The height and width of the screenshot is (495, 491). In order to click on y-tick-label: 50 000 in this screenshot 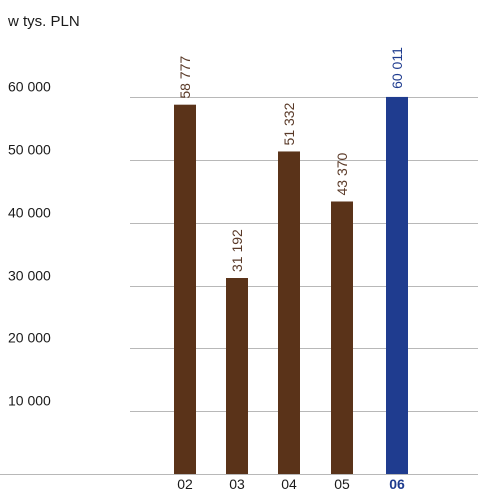, I will do `click(29, 150)`.